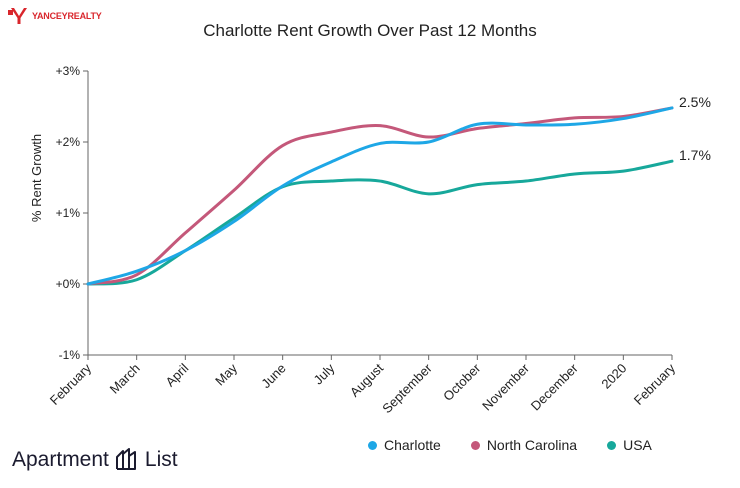 The height and width of the screenshot is (488, 740). Describe the element at coordinates (412, 445) in the screenshot. I see `legend-label-charlotte: Charlotte` at that location.